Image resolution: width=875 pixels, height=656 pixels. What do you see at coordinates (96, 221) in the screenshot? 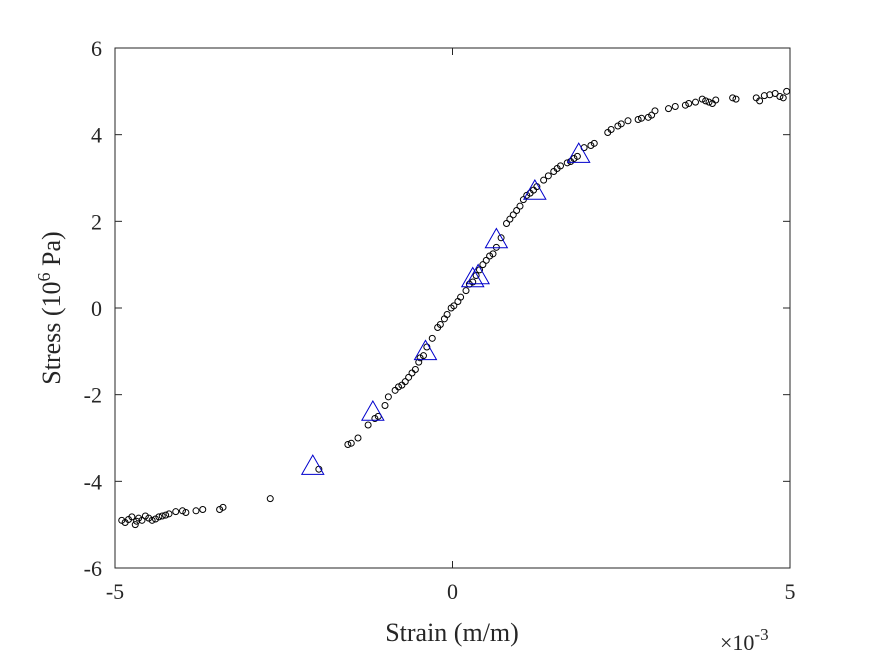
I see `y-tick-label: 2` at bounding box center [96, 221].